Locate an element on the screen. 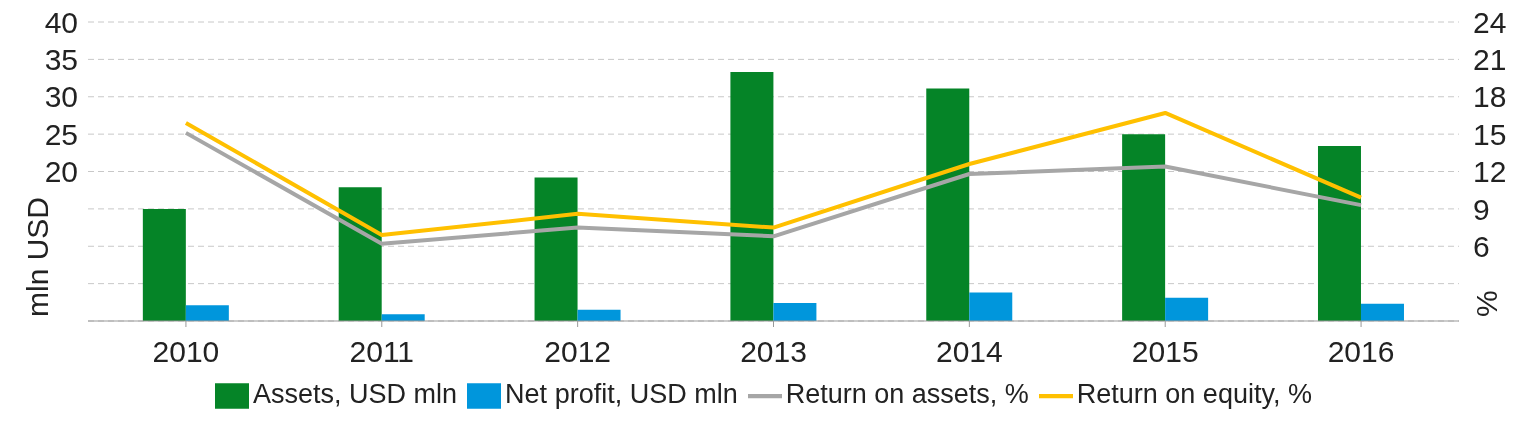 The image size is (1537, 425). y-axis-title: mln USD is located at coordinates (37, 256).